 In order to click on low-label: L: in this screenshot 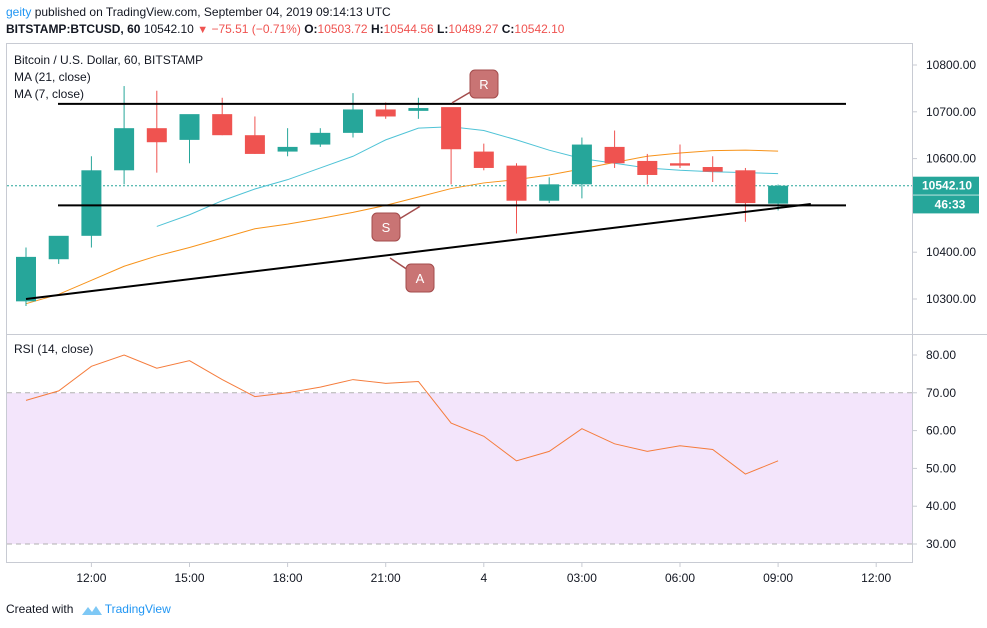, I will do `click(443, 29)`.